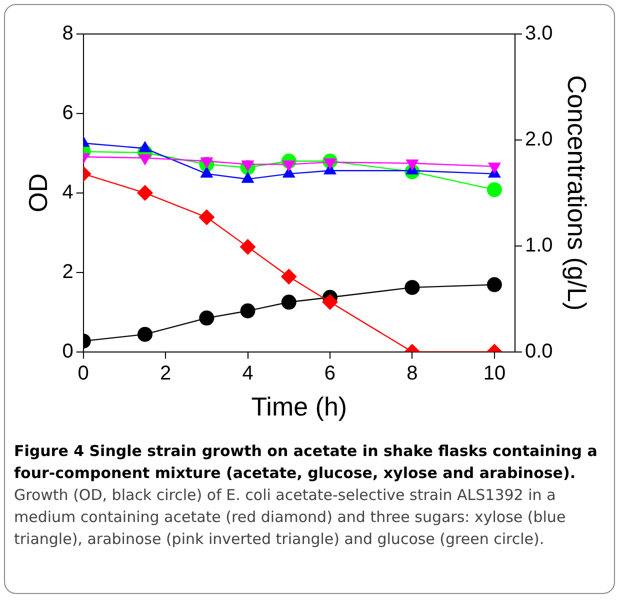 The height and width of the screenshot is (601, 625). I want to click on x-tick-label: 4, so click(248, 373).